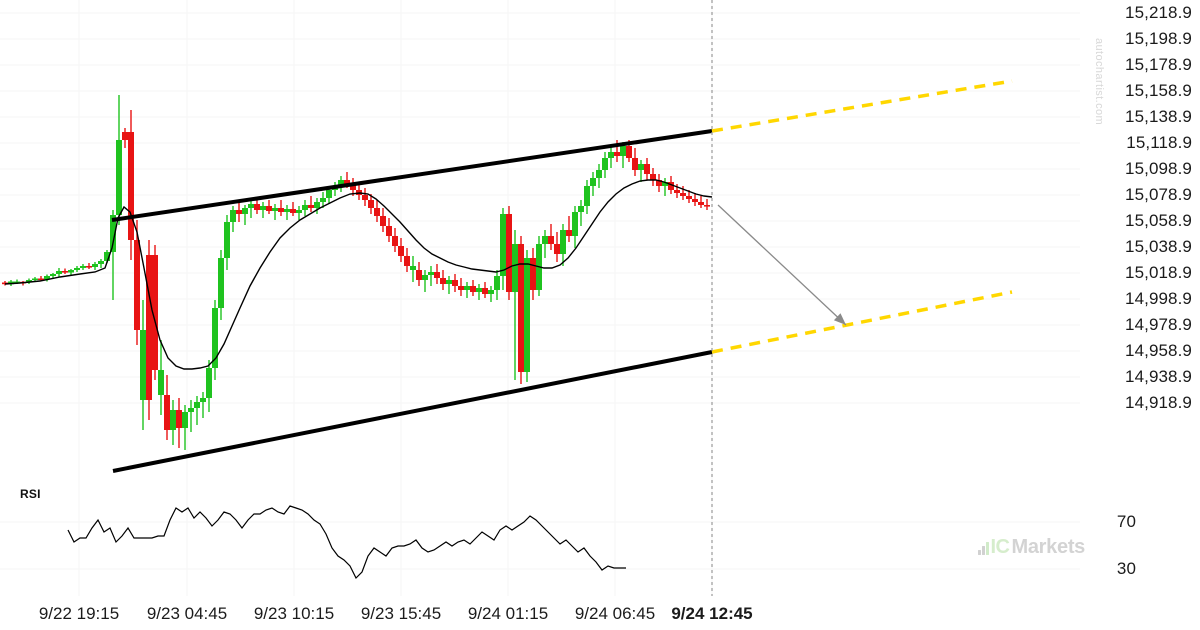  I want to click on price-axis-label: 14,918.9, so click(1158, 402).